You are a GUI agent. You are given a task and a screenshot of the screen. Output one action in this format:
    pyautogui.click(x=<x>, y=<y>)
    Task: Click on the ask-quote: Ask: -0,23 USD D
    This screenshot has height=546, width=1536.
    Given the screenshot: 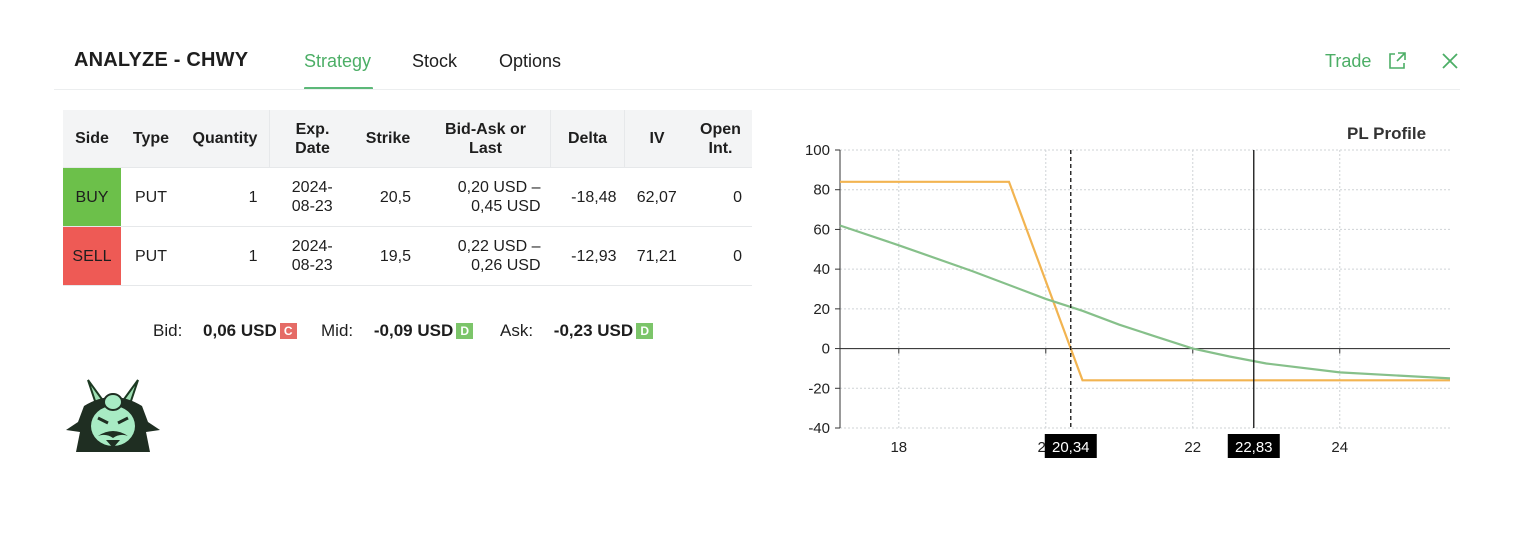 What is the action you would take?
    pyautogui.click(x=577, y=331)
    